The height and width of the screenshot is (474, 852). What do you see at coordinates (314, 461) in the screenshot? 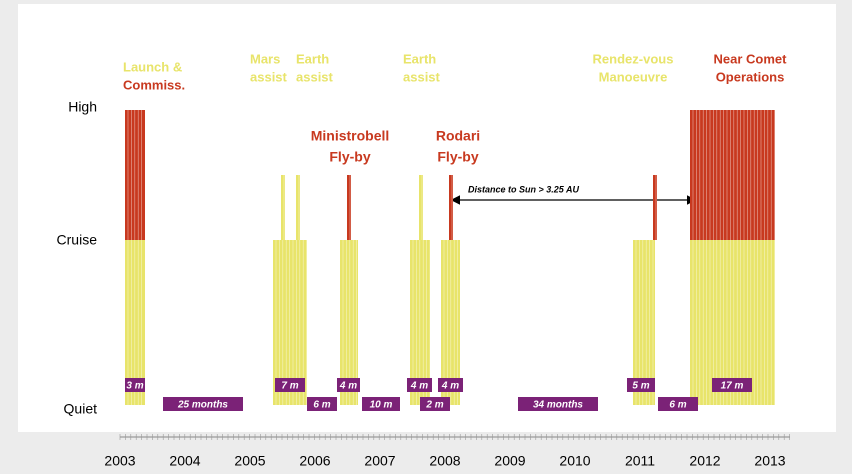
I see `year-label: 2006` at bounding box center [314, 461].